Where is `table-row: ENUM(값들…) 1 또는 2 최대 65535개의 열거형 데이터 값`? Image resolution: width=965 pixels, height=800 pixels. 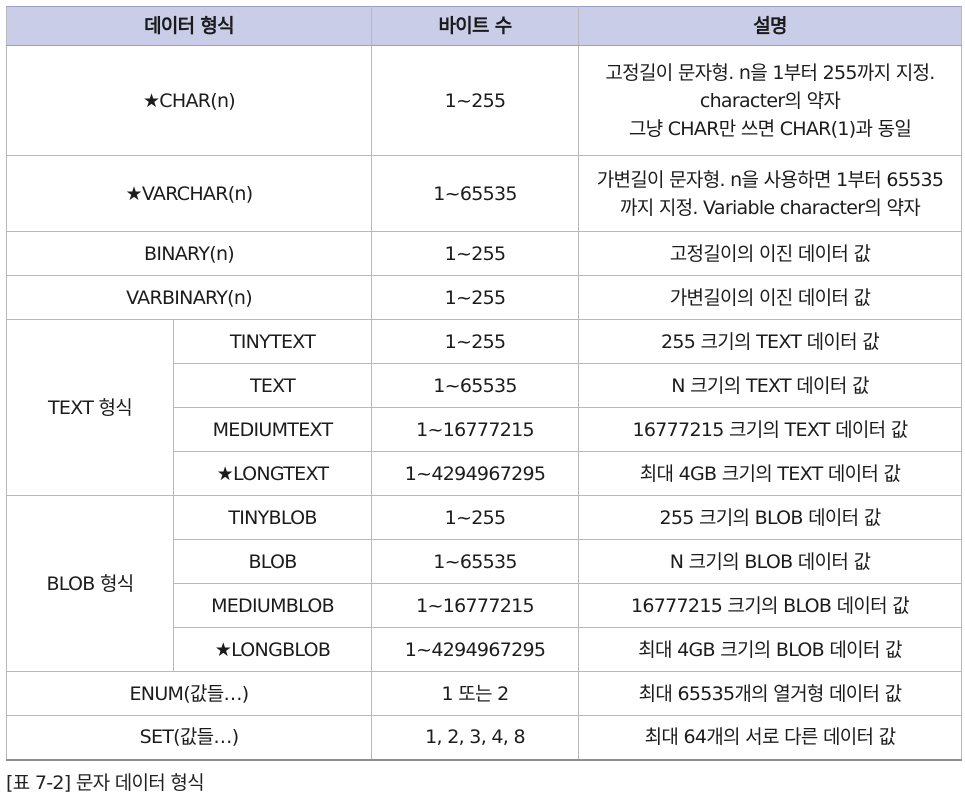
table-row: ENUM(값들…) 1 또는 2 최대 65535개의 열거형 데이터 값 is located at coordinates (484, 693).